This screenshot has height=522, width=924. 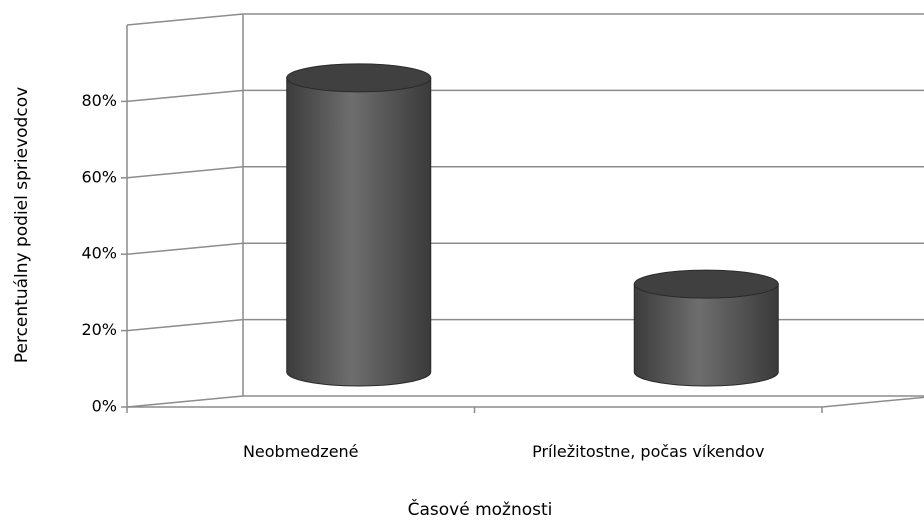 What do you see at coordinates (104, 406) in the screenshot?
I see `y-tick-label: 0%` at bounding box center [104, 406].